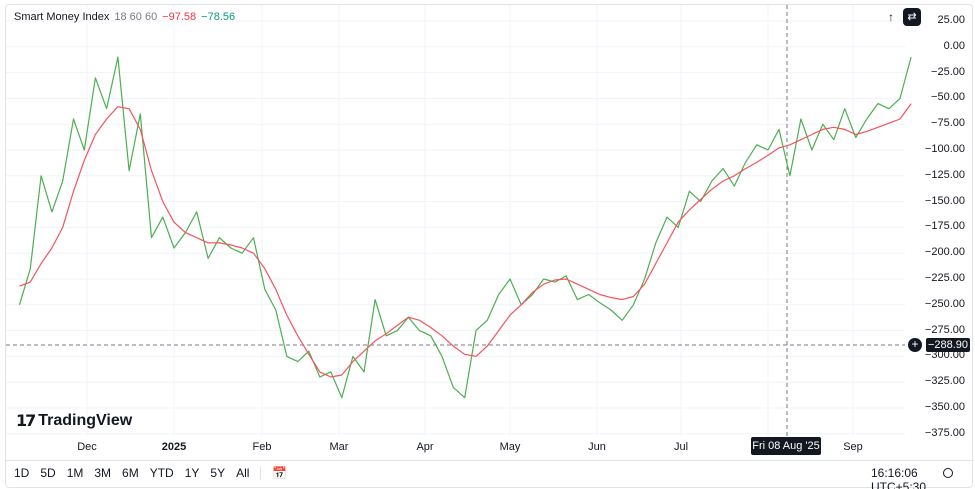  Describe the element at coordinates (489, 460) in the screenshot. I see `bottom-divider` at that location.